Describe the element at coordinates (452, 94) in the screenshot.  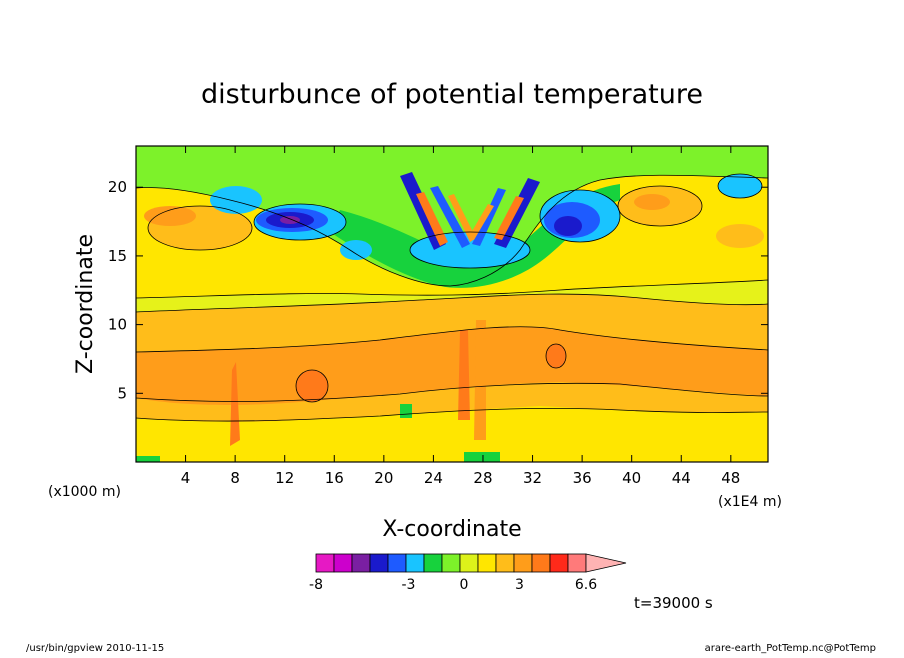
I see `chart-title: disturbunce of potential temperature` at that location.